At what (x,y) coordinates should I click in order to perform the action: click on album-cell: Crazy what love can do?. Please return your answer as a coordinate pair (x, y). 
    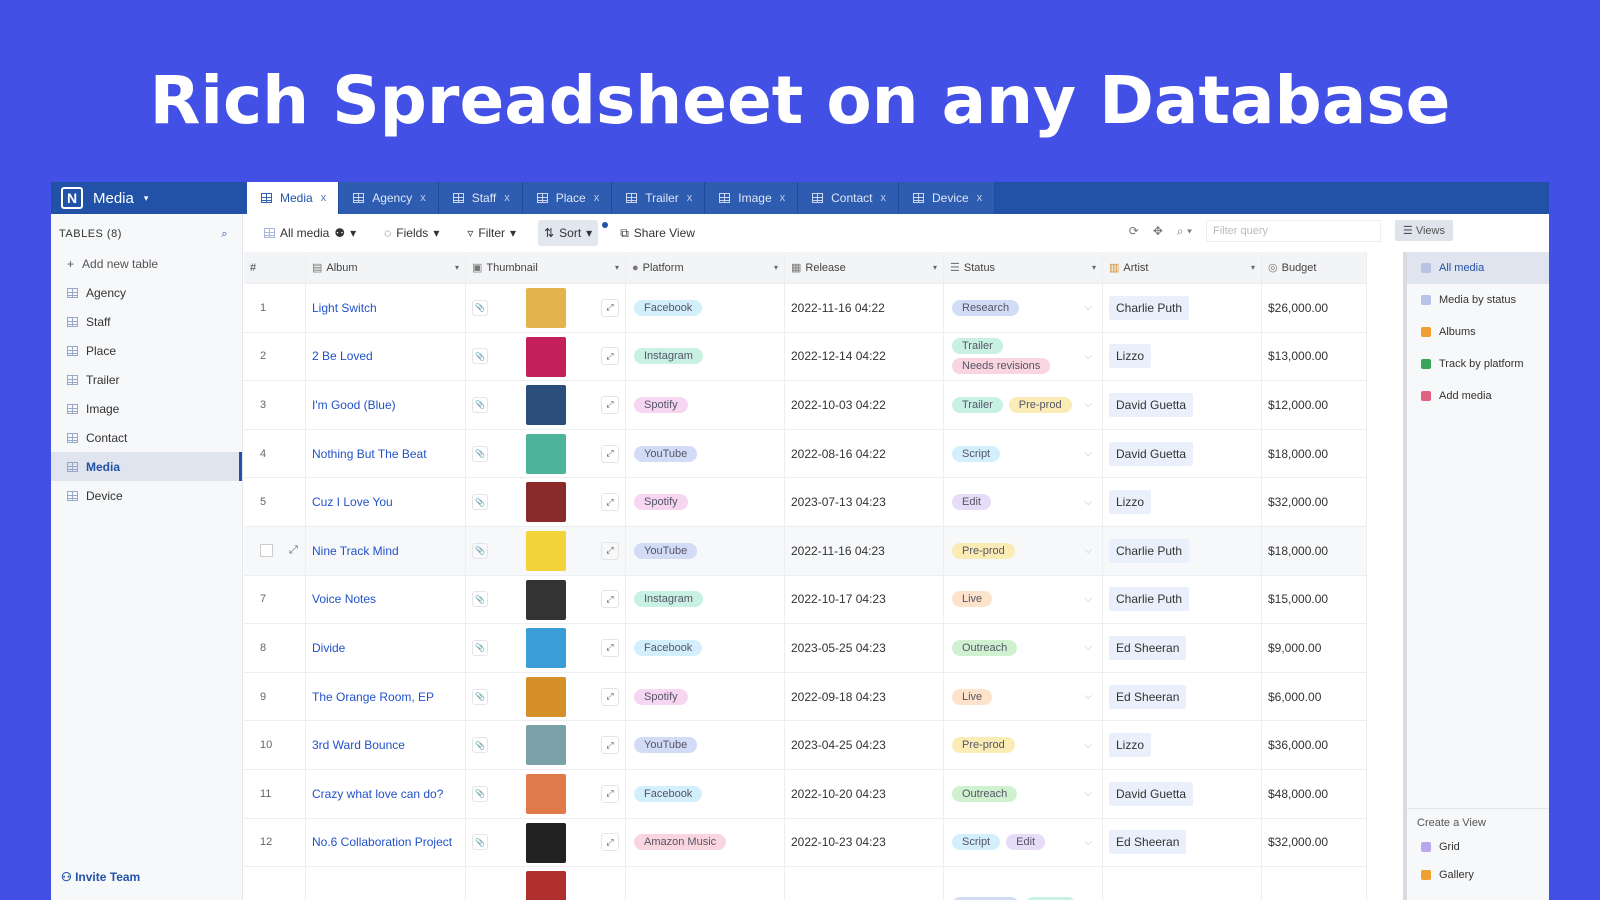
    Looking at the image, I should click on (386, 794).